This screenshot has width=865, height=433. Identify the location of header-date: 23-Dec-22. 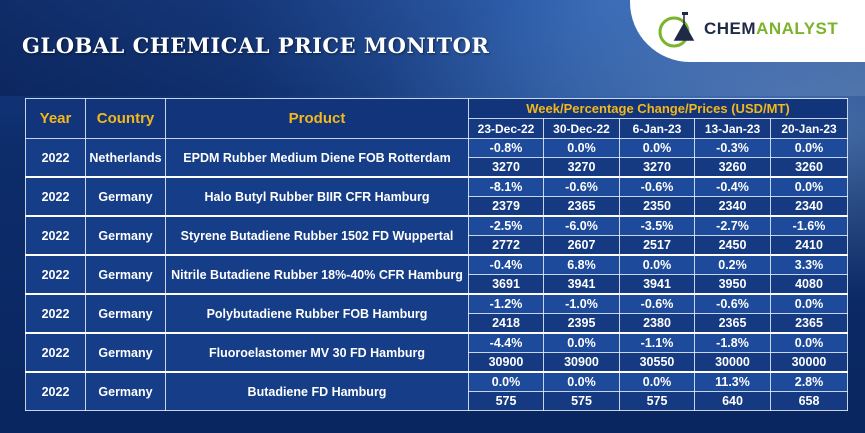
(506, 128).